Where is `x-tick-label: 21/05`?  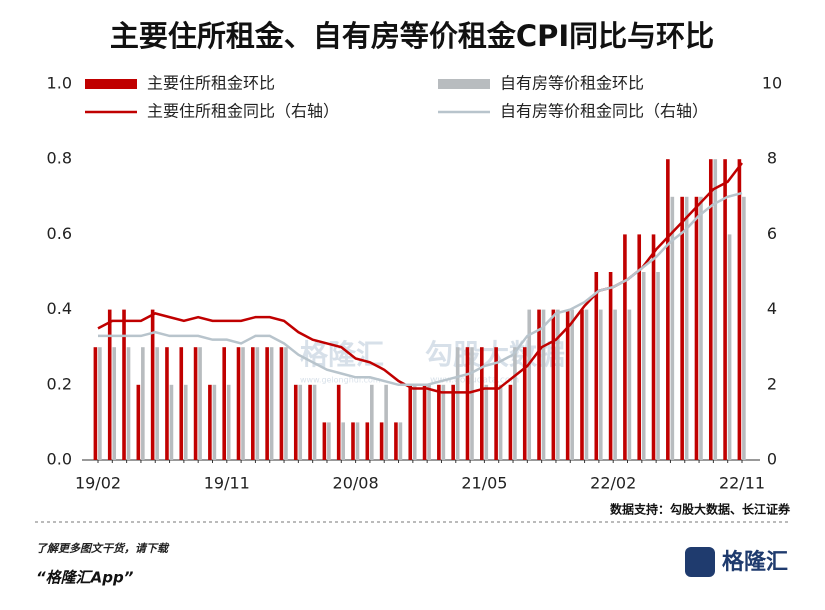
x-tick-label: 21/05 is located at coordinates (484, 483).